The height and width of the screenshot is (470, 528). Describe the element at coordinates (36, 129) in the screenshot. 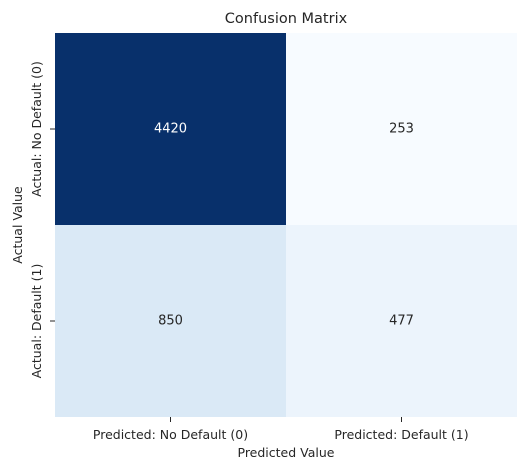

I see `y-tick-label: Actual: No Default (0)` at that location.